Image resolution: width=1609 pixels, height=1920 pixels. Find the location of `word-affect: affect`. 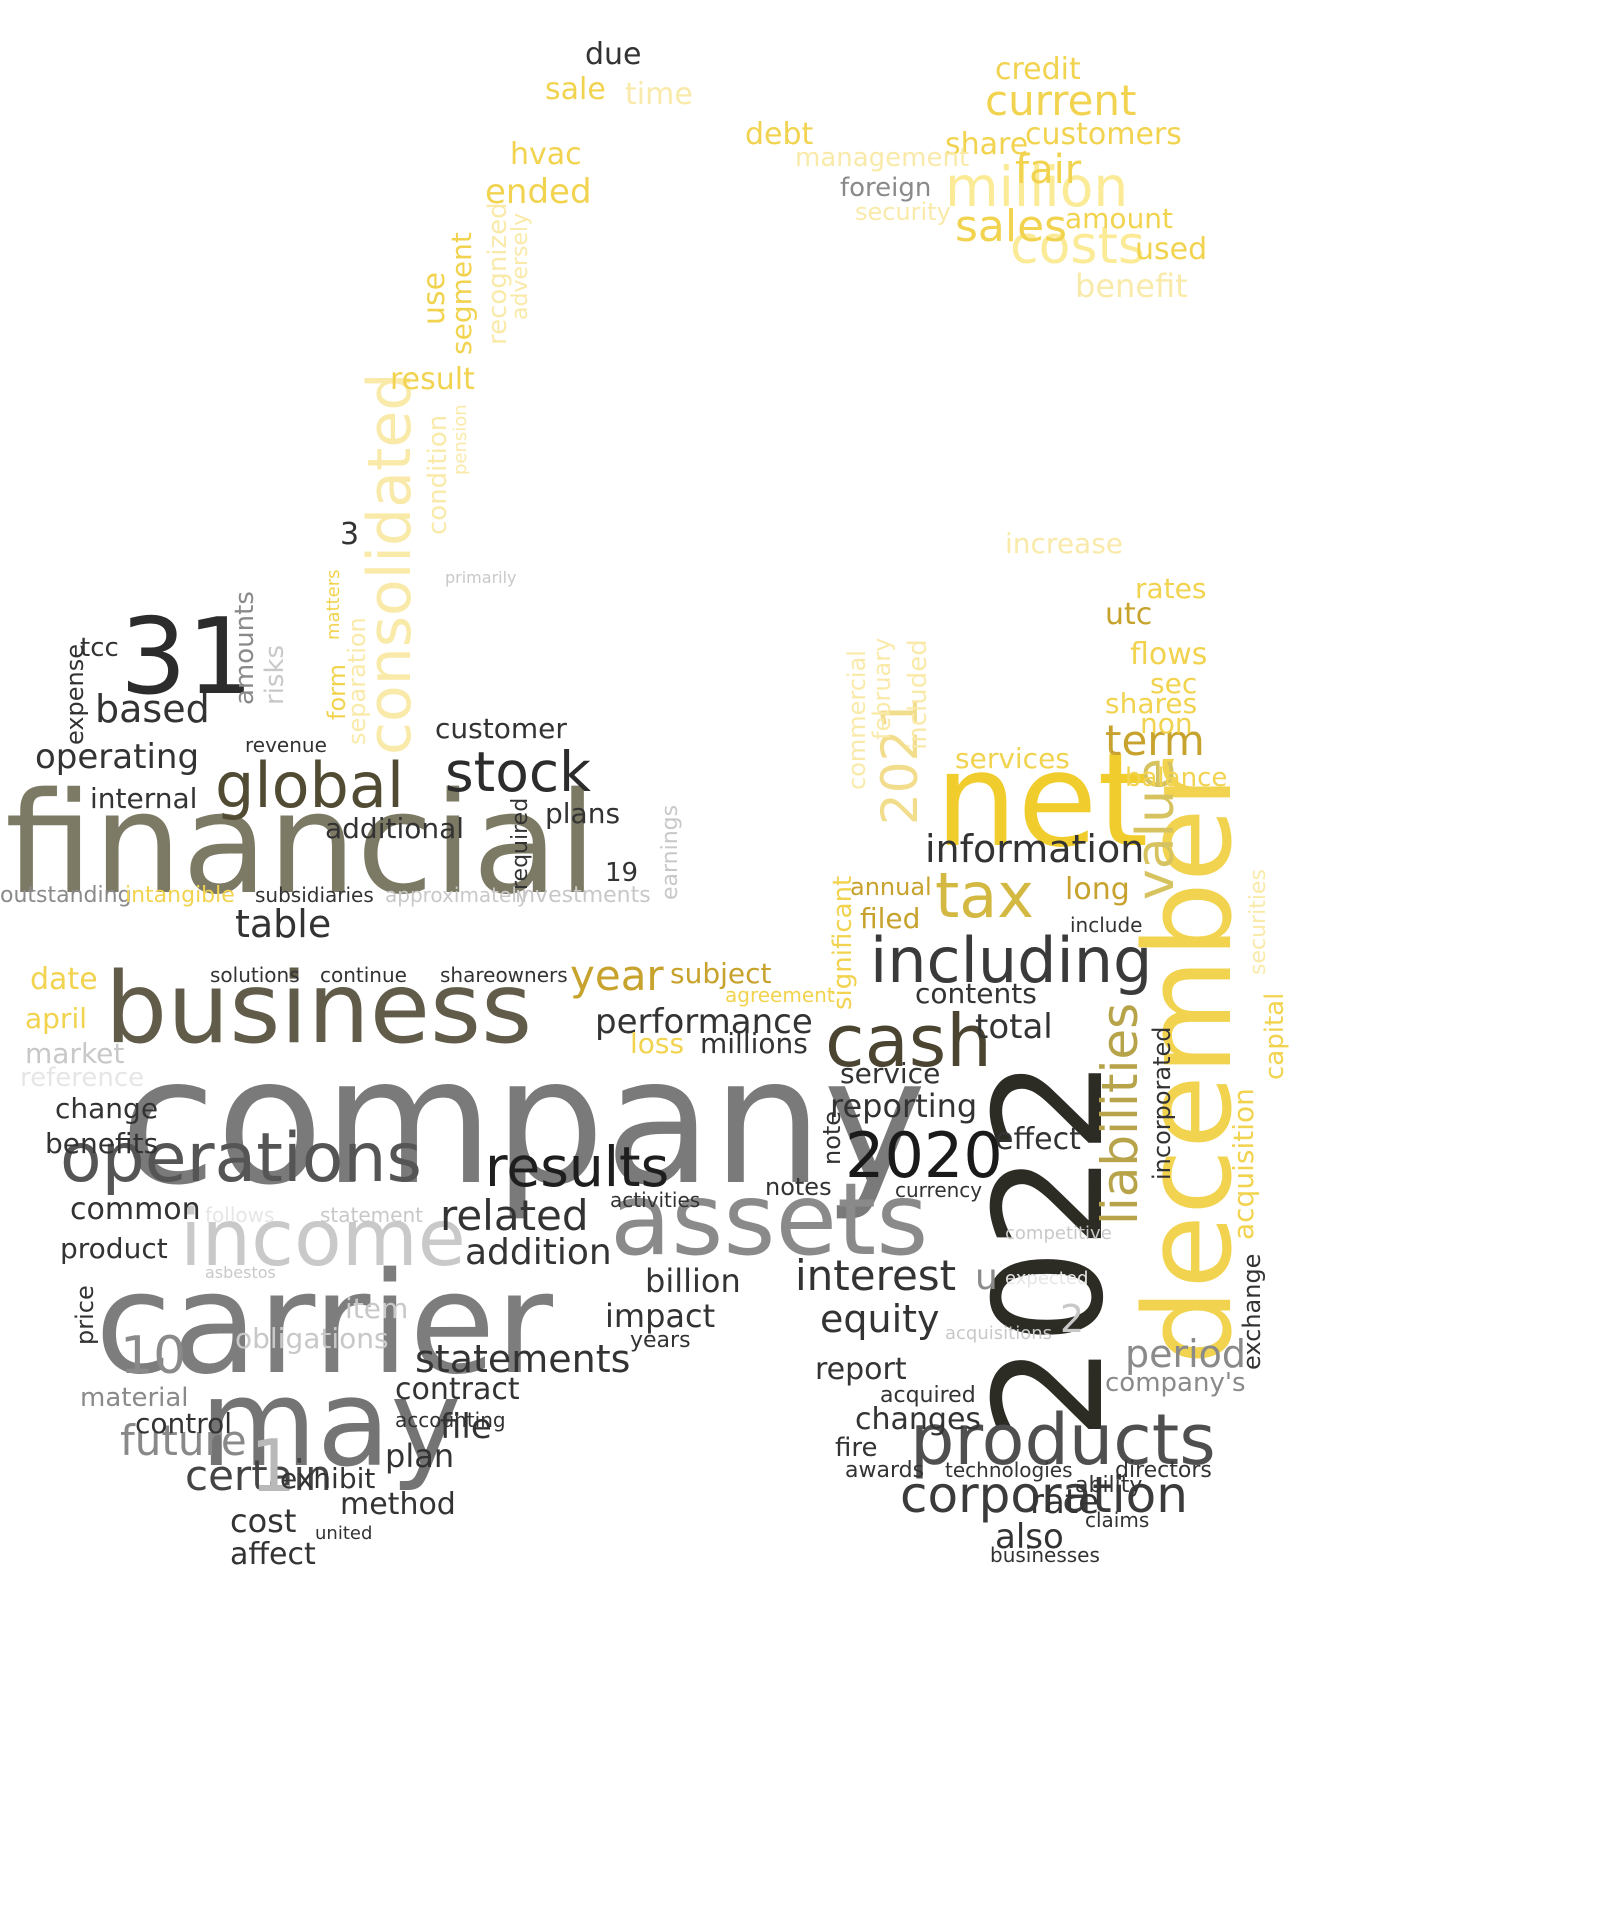

word-affect: affect is located at coordinates (273, 1554).